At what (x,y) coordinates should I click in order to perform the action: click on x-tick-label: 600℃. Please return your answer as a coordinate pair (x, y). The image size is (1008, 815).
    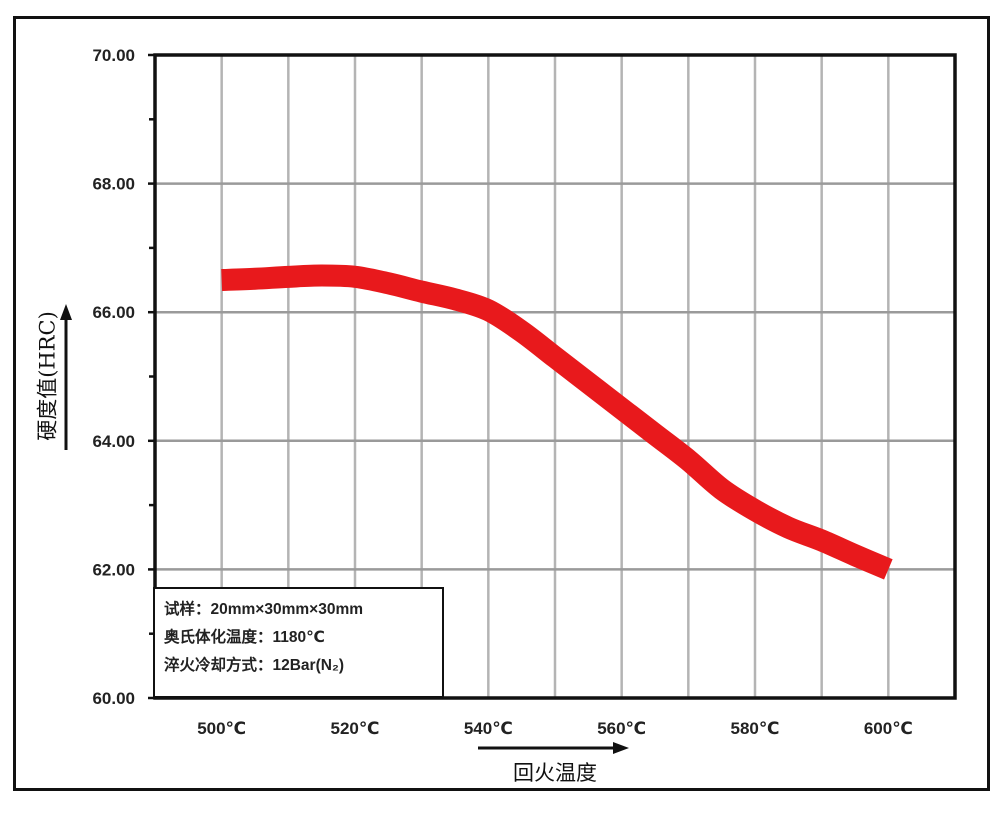
    Looking at the image, I should click on (888, 728).